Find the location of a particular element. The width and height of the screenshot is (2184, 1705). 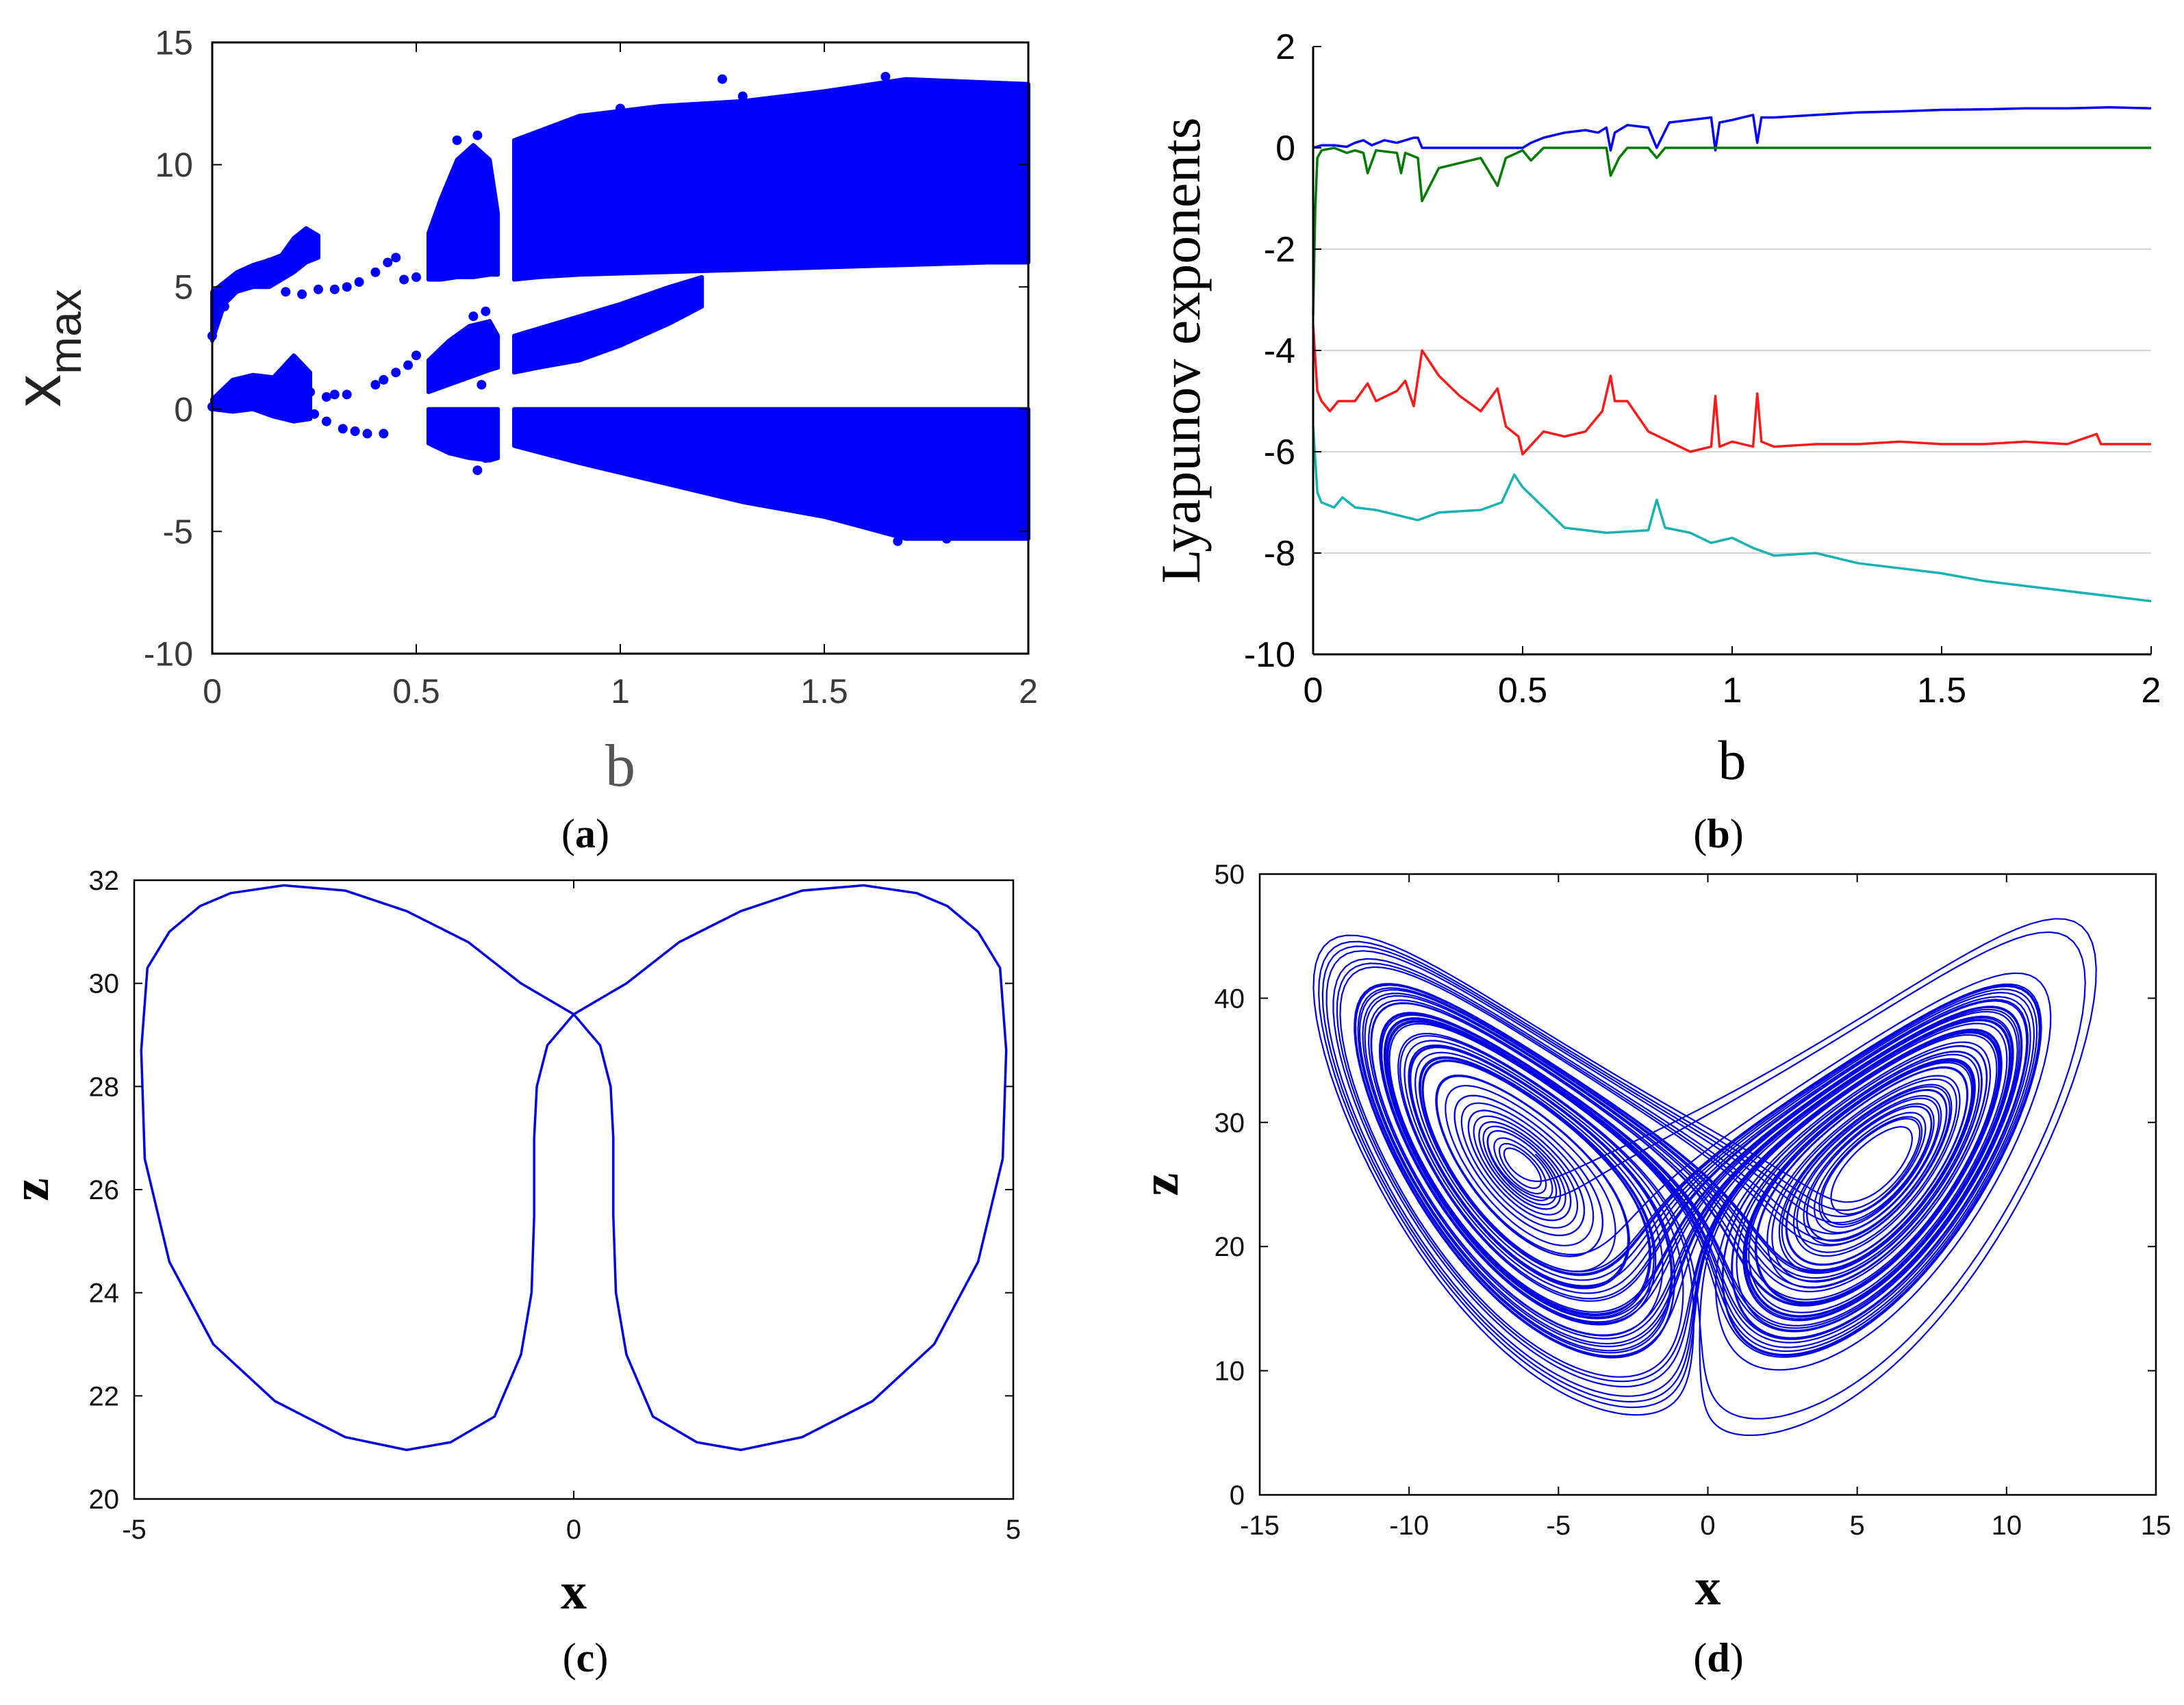

panel-d-caption: (d) is located at coordinates (1718, 1657).